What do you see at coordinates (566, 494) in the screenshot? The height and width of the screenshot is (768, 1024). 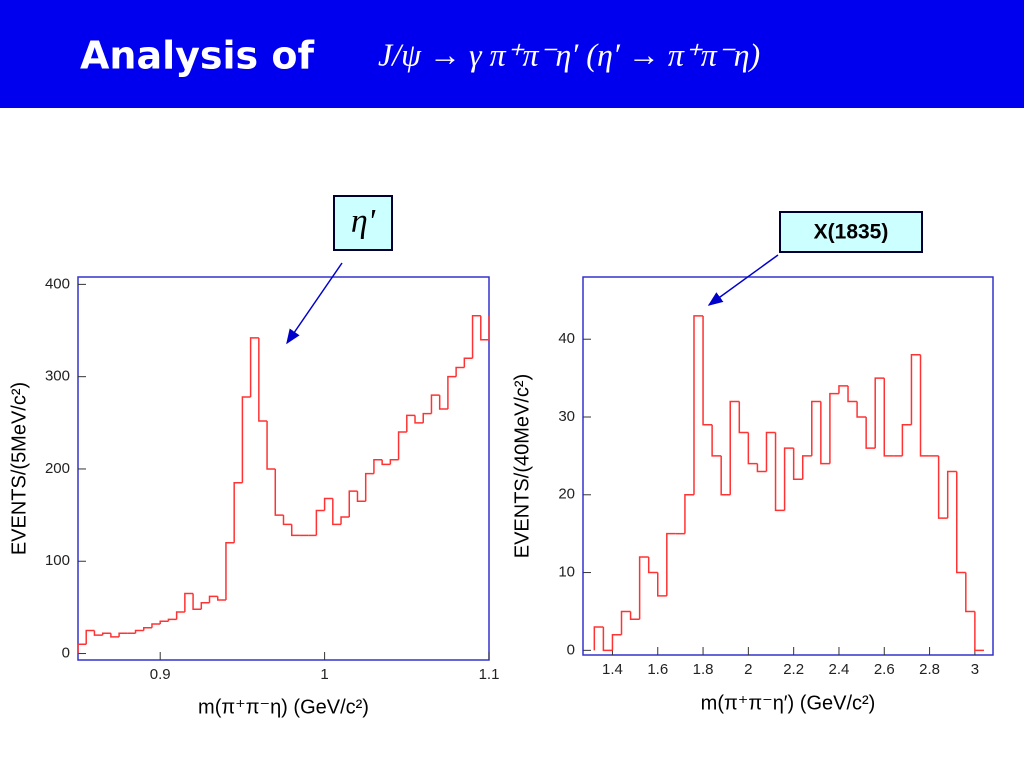 I see `y-tick-label: 20` at bounding box center [566, 494].